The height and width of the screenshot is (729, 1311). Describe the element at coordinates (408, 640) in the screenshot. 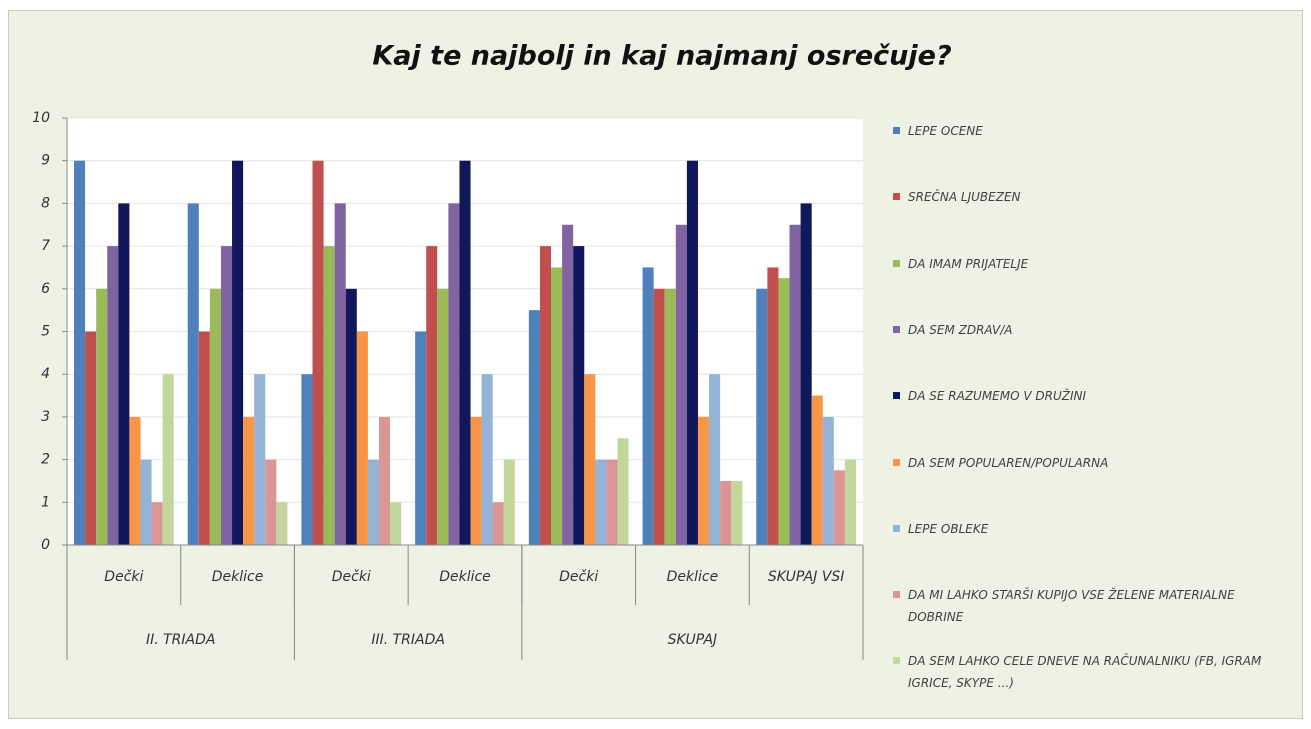

I see `group-label: III. TRIADA` at that location.